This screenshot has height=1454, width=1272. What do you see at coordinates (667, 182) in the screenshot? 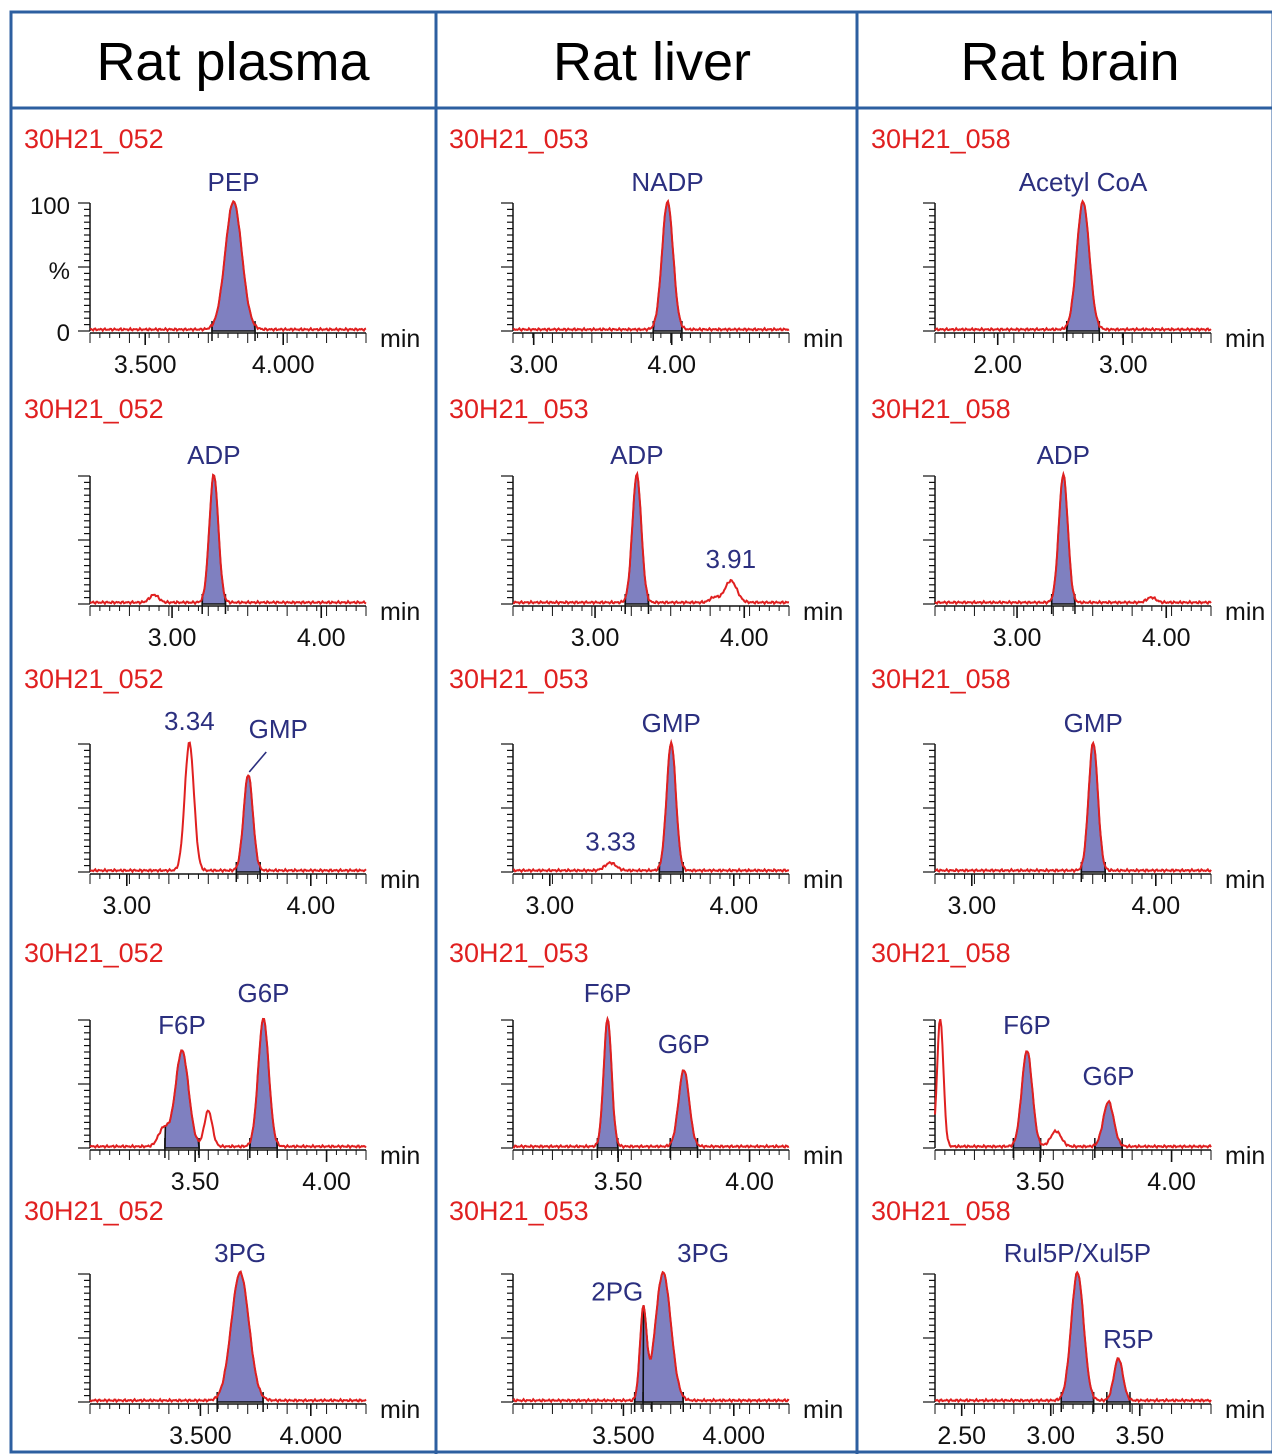
I see `peak-label: NADP` at bounding box center [667, 182].